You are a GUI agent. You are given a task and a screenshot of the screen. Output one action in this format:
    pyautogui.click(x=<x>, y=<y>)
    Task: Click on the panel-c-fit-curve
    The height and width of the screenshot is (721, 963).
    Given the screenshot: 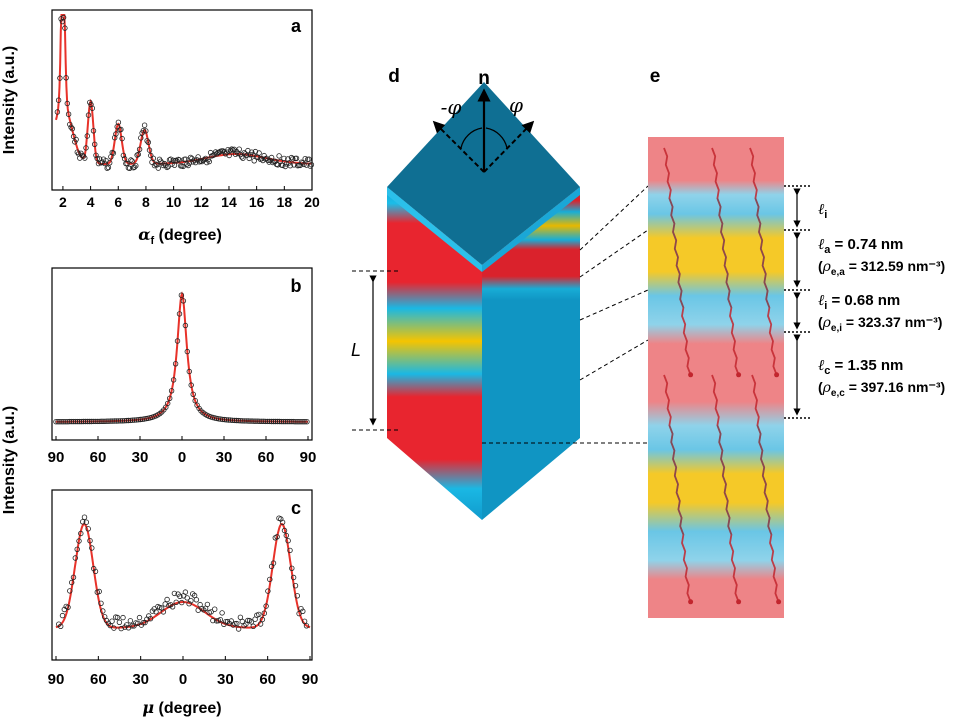 What is the action you would take?
    pyautogui.click(x=183, y=575)
    